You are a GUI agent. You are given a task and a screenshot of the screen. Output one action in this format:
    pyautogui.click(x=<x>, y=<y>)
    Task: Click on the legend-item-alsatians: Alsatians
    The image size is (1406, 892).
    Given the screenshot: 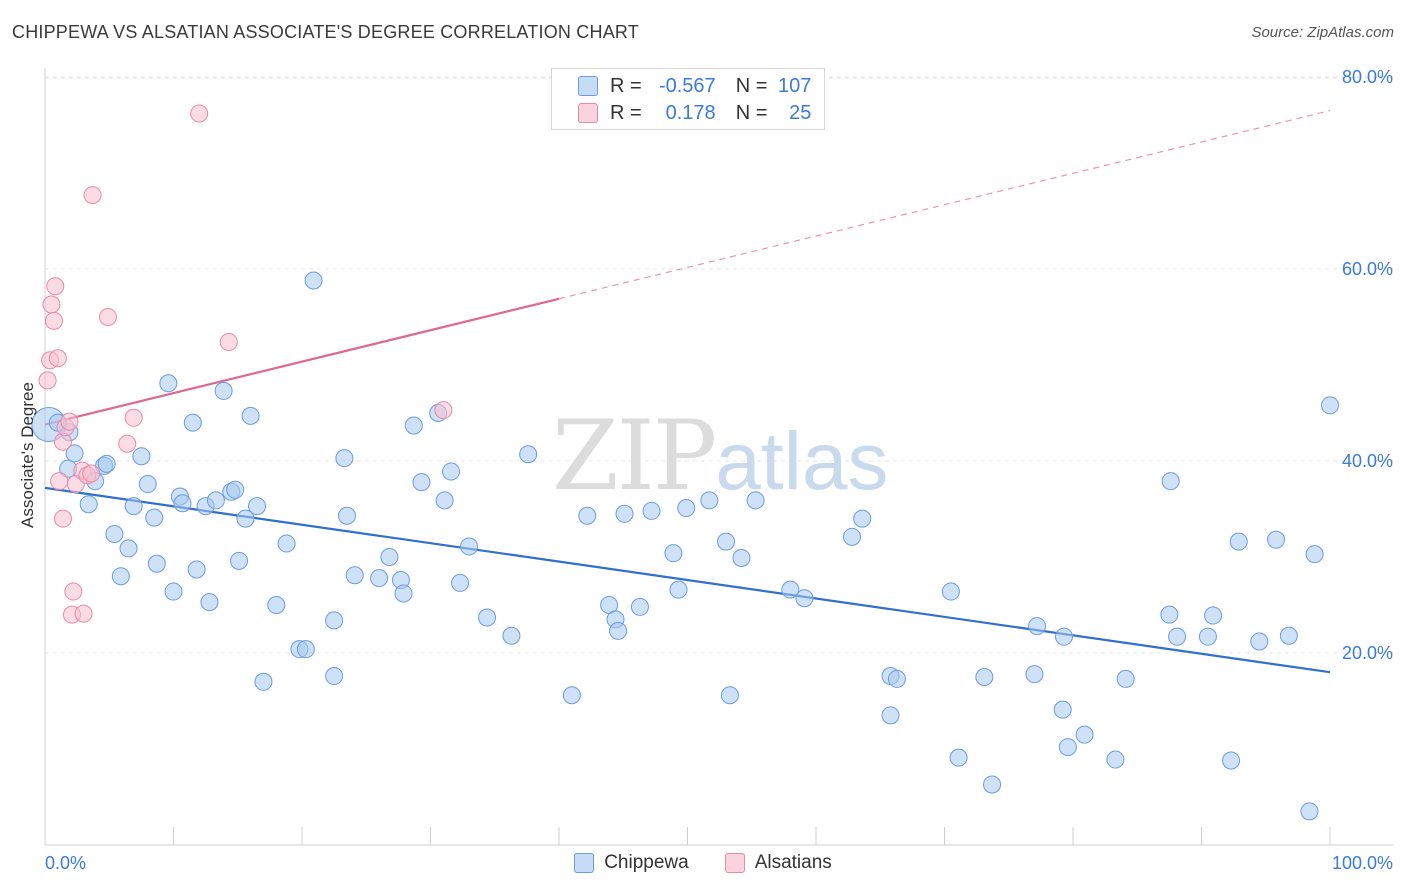 What is the action you would take?
    pyautogui.click(x=778, y=863)
    